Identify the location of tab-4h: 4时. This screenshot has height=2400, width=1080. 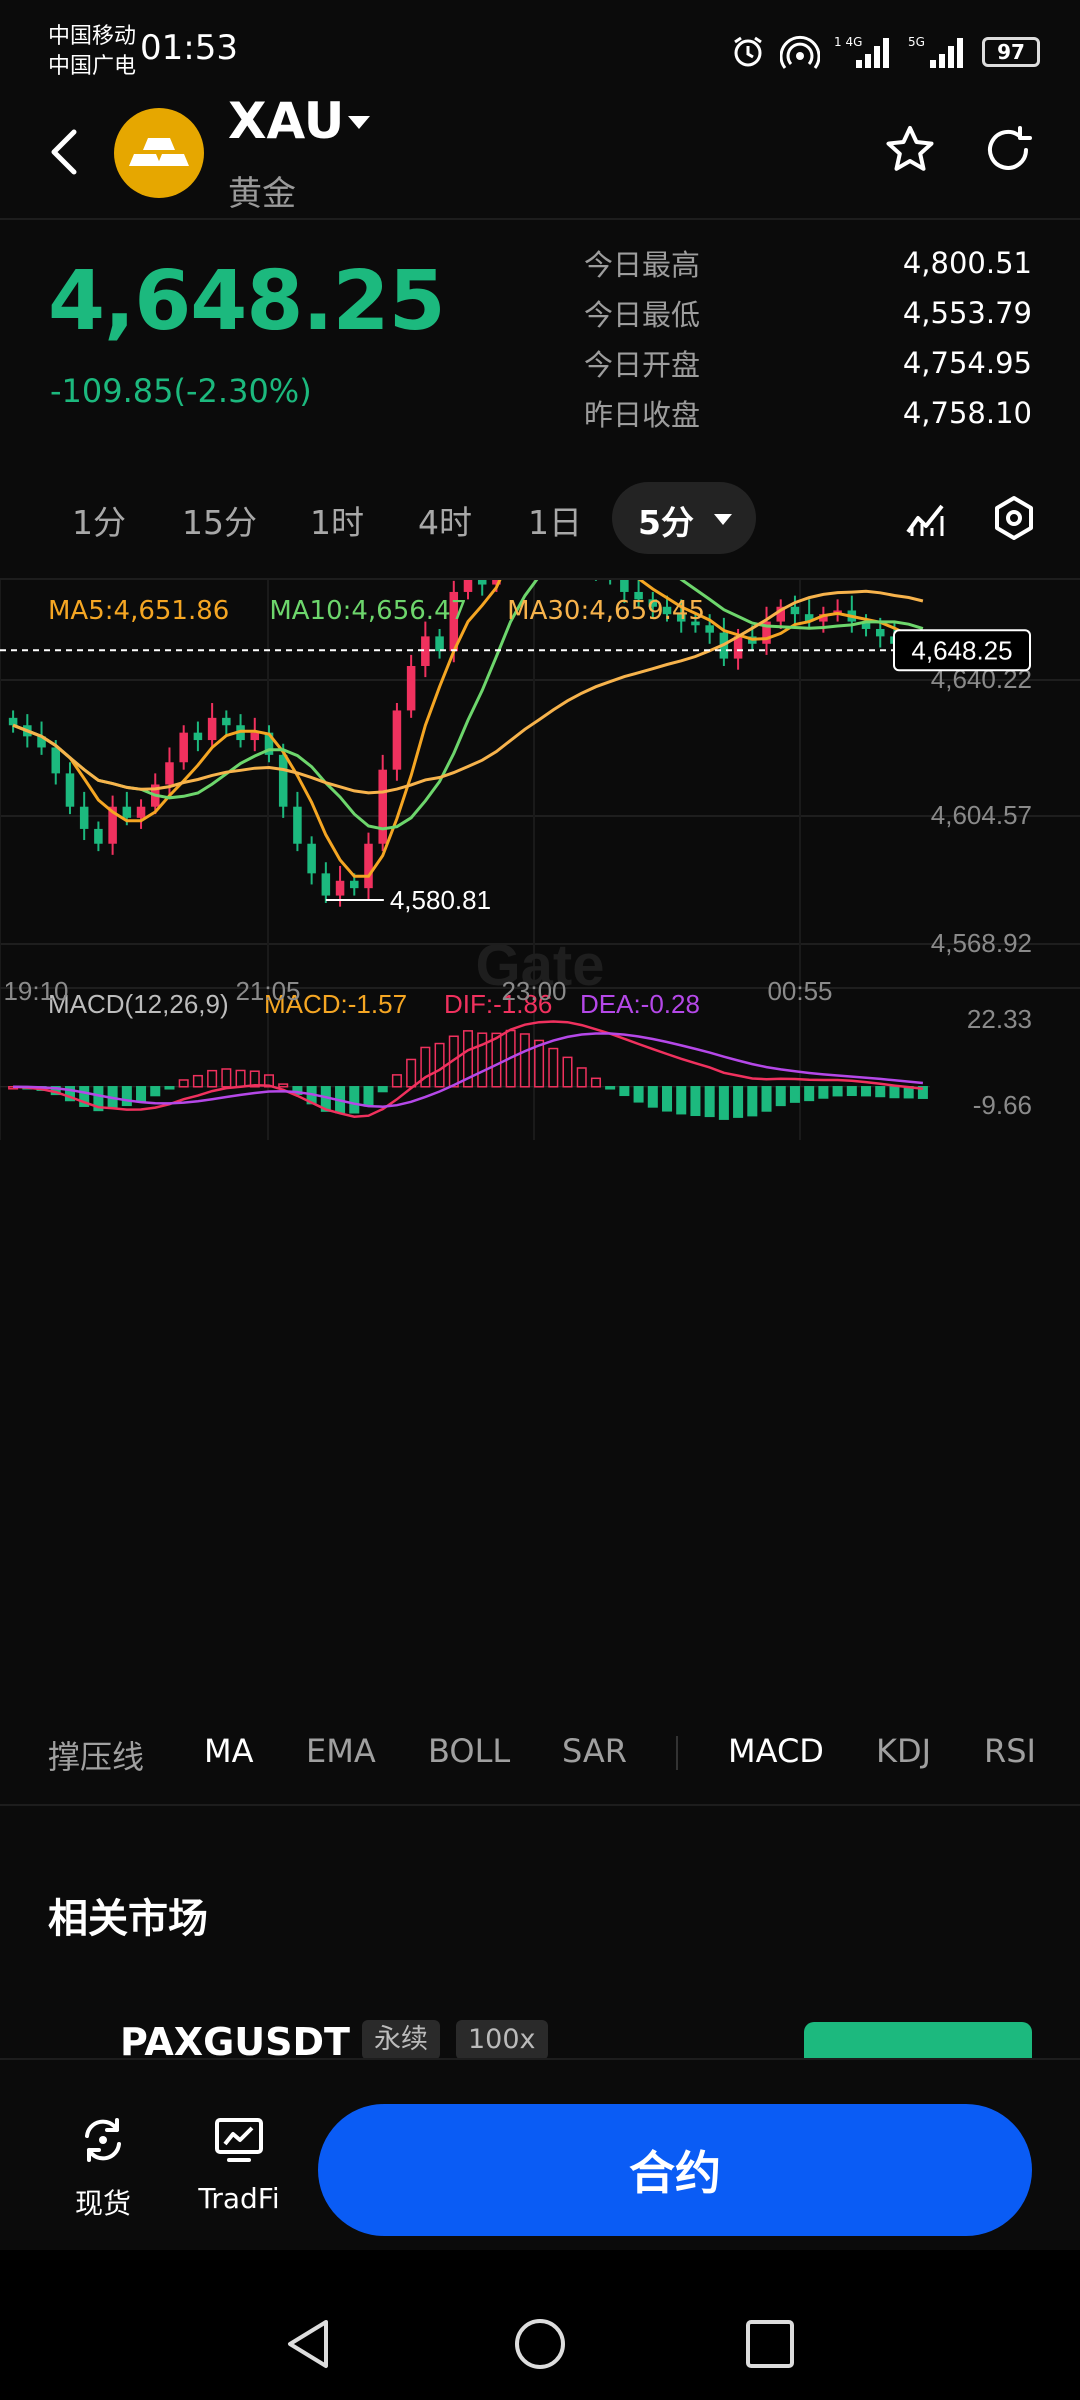
(445, 522).